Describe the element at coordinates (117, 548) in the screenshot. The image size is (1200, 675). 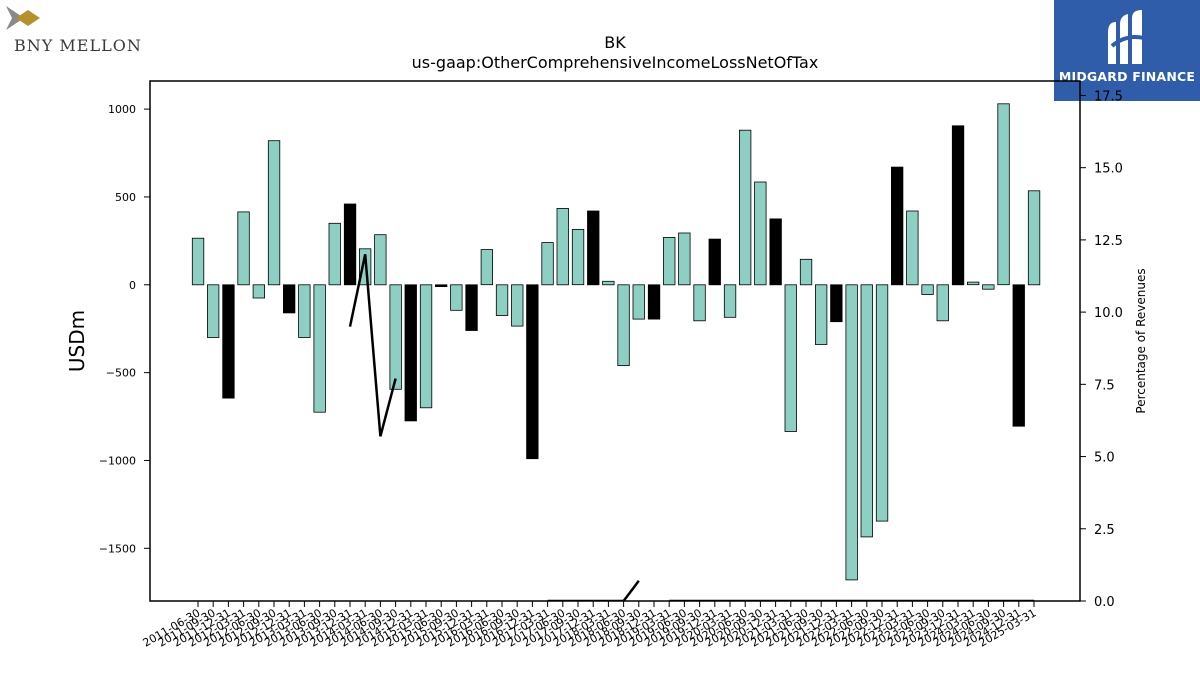
I see `y-tick-label-5: −1500` at that location.